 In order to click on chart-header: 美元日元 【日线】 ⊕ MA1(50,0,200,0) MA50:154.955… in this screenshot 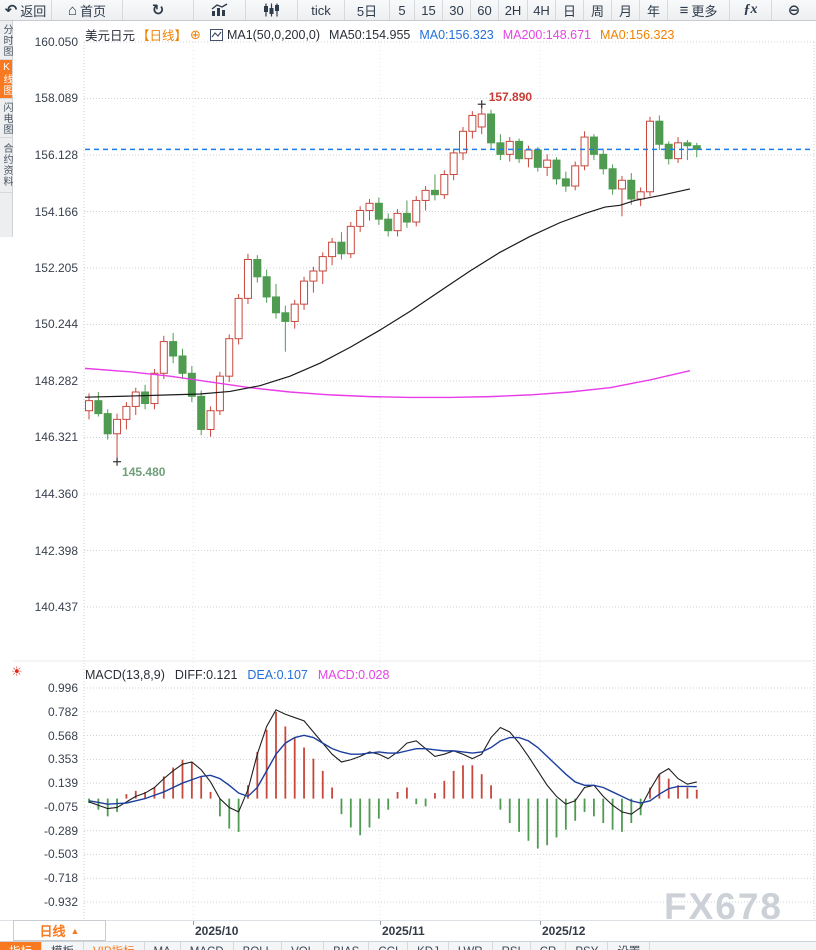, I will do `click(379, 34)`.